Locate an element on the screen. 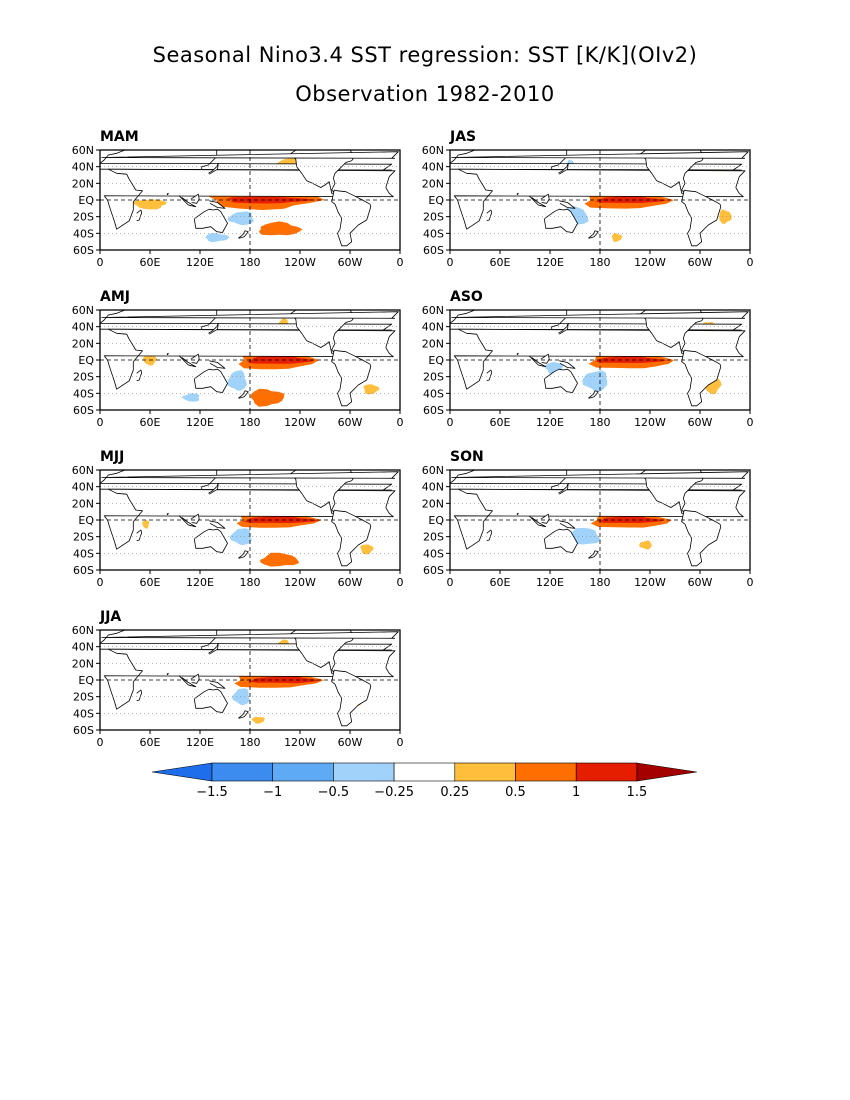  panel-label: ASO is located at coordinates (466, 297).